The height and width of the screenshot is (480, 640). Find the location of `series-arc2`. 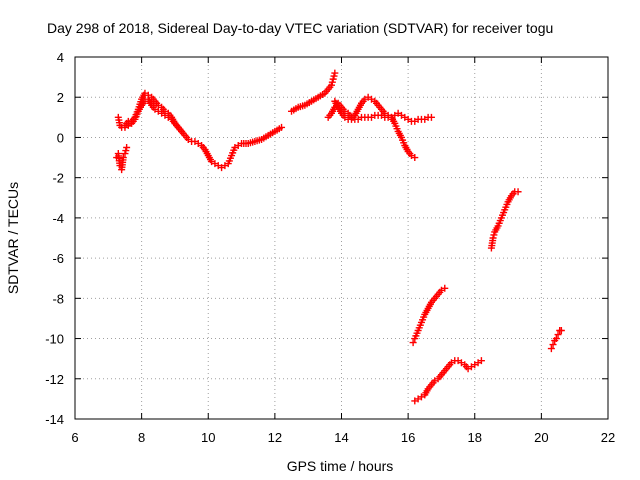

series-arc2 is located at coordinates (122, 159).